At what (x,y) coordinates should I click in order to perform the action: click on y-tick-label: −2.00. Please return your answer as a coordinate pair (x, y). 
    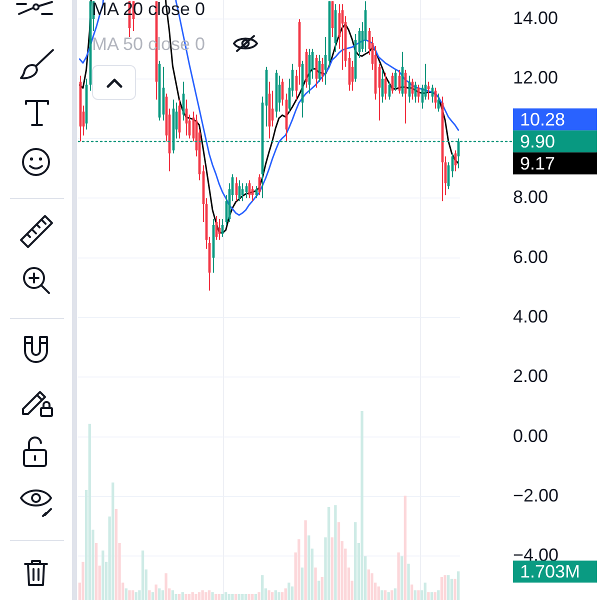
    Looking at the image, I should click on (536, 495).